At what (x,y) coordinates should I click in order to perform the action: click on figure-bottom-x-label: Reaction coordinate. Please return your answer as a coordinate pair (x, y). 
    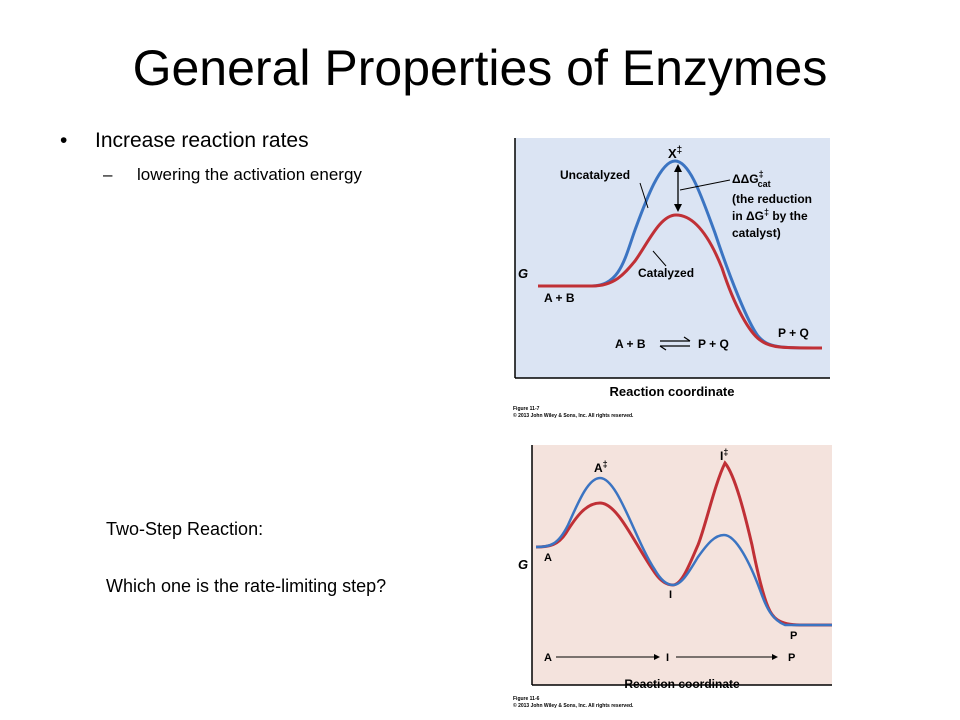
    Looking at the image, I should click on (682, 684).